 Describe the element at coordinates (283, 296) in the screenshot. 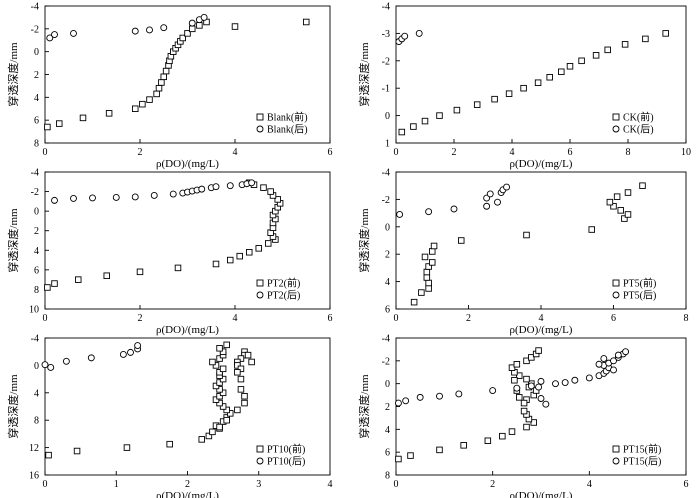

I see `legend-label: PT2(后)` at that location.